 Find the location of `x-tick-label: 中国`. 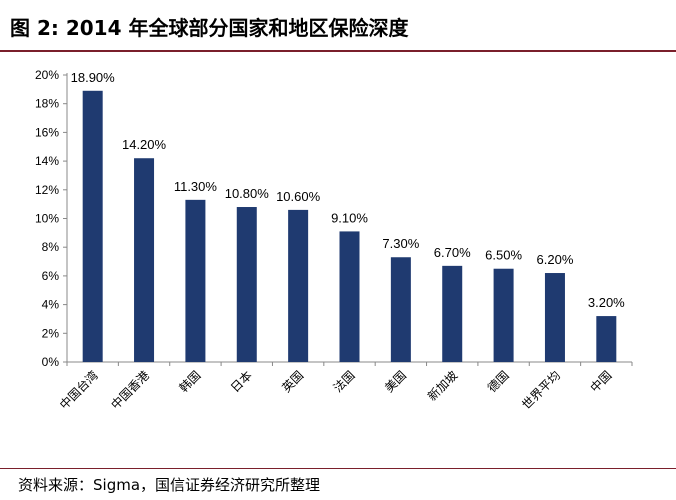

x-tick-label: 中国 is located at coordinates (601, 382).